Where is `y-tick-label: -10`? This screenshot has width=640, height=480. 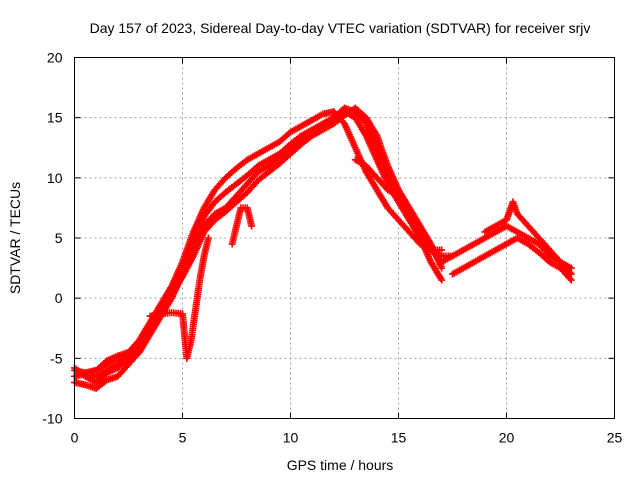
y-tick-label: -10 is located at coordinates (52, 419).